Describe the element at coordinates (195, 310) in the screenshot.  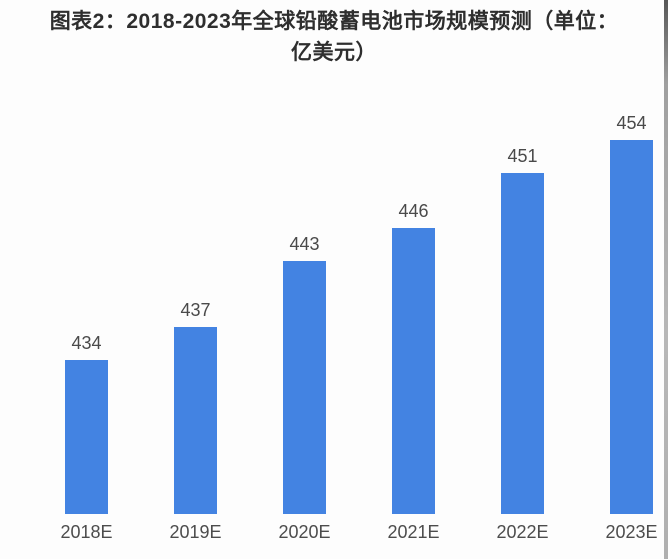
I see `bar-value-label: 437` at that location.